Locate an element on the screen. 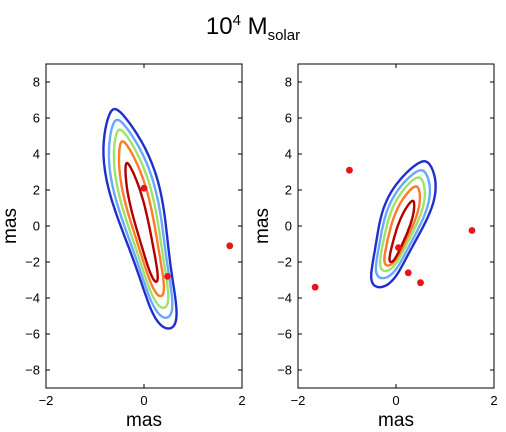 This screenshot has width=506, height=432. chart-title: 104 Msolar is located at coordinates (253, 28).